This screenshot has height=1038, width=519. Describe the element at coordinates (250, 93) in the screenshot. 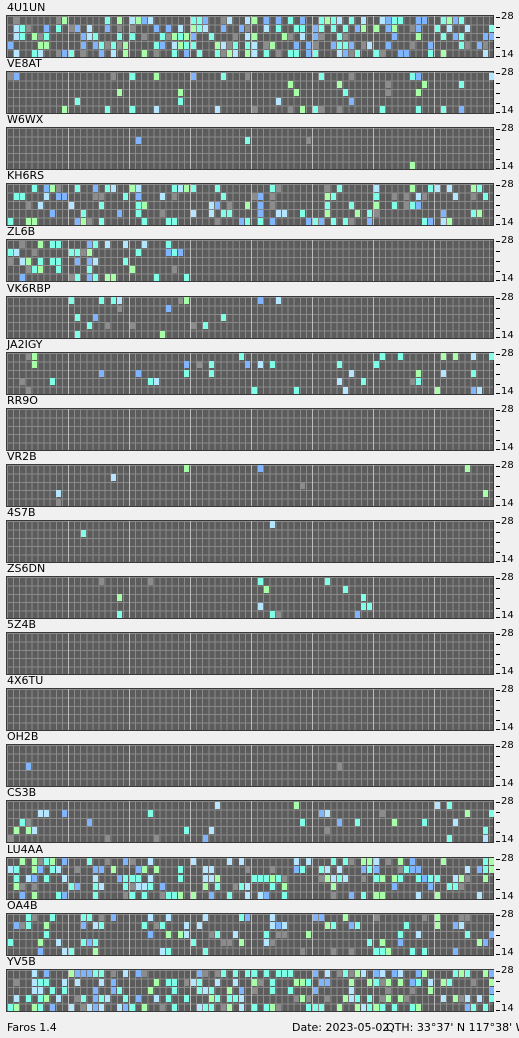

I see `propagation-grid` at that location.